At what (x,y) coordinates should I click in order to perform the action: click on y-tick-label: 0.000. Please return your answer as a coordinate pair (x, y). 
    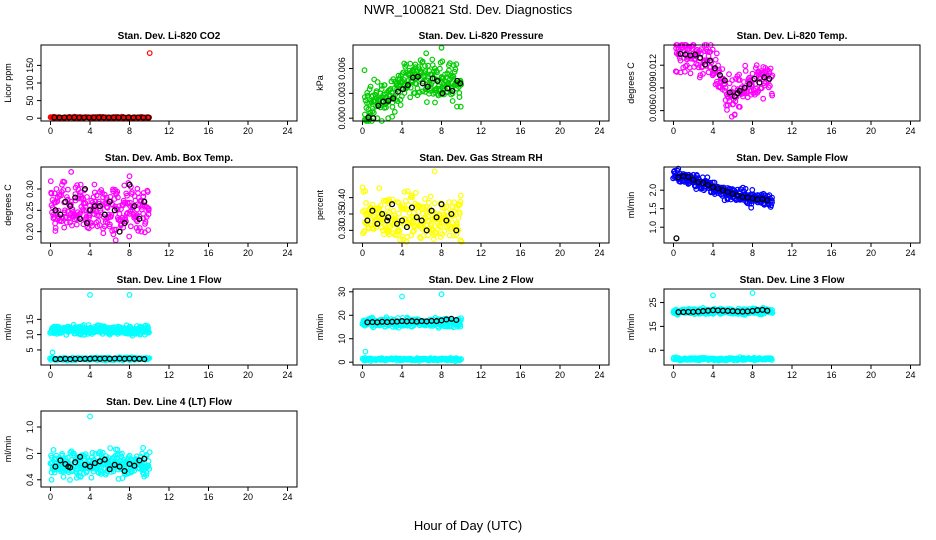
    Looking at the image, I should click on (342, 118).